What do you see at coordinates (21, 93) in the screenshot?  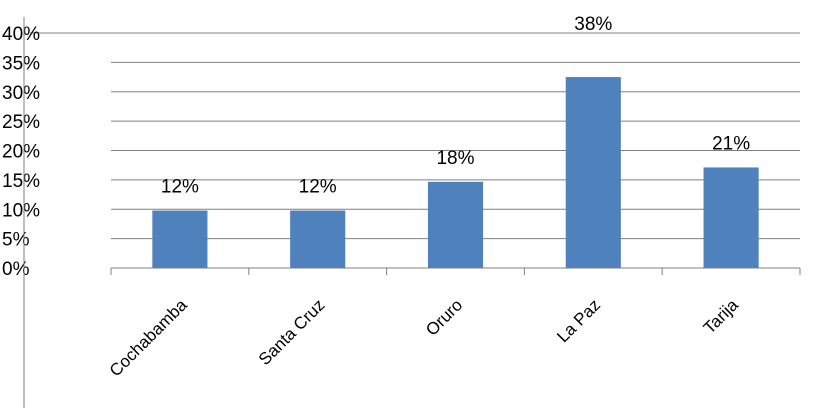 I see `y-tick-label: 30%` at bounding box center [21, 93].